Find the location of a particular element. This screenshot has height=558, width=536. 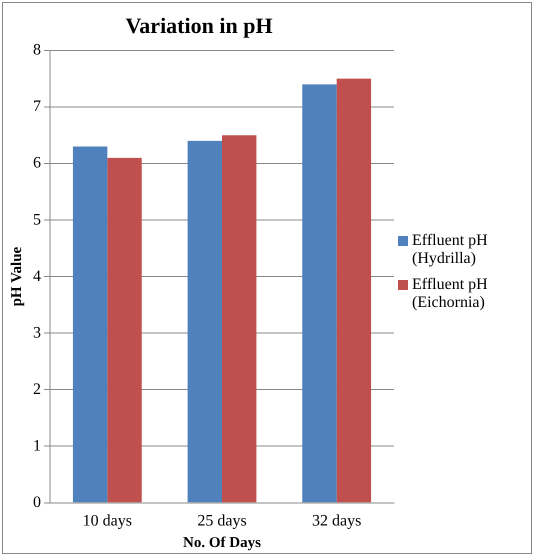

y-tick-label: 0 is located at coordinates (37, 503).